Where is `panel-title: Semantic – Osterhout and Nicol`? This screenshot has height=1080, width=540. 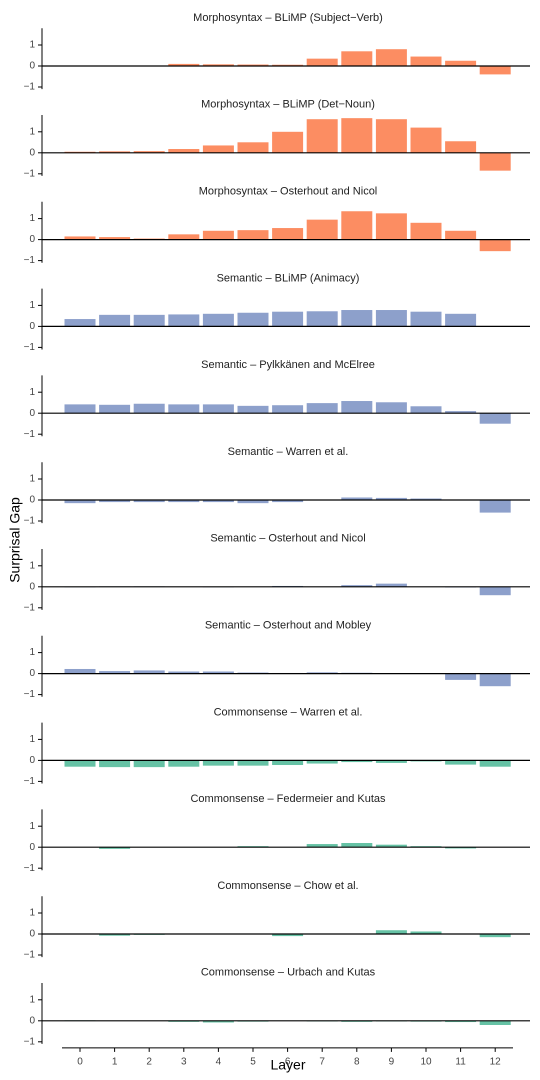 panel-title: Semantic – Osterhout and Nicol is located at coordinates (287, 539).